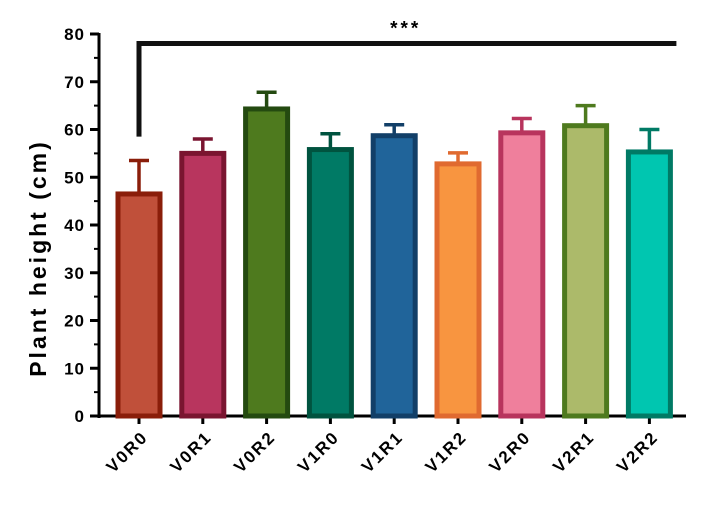 The image size is (701, 526). Describe the element at coordinates (458, 290) in the screenshot. I see `bar-v1r2` at that location.